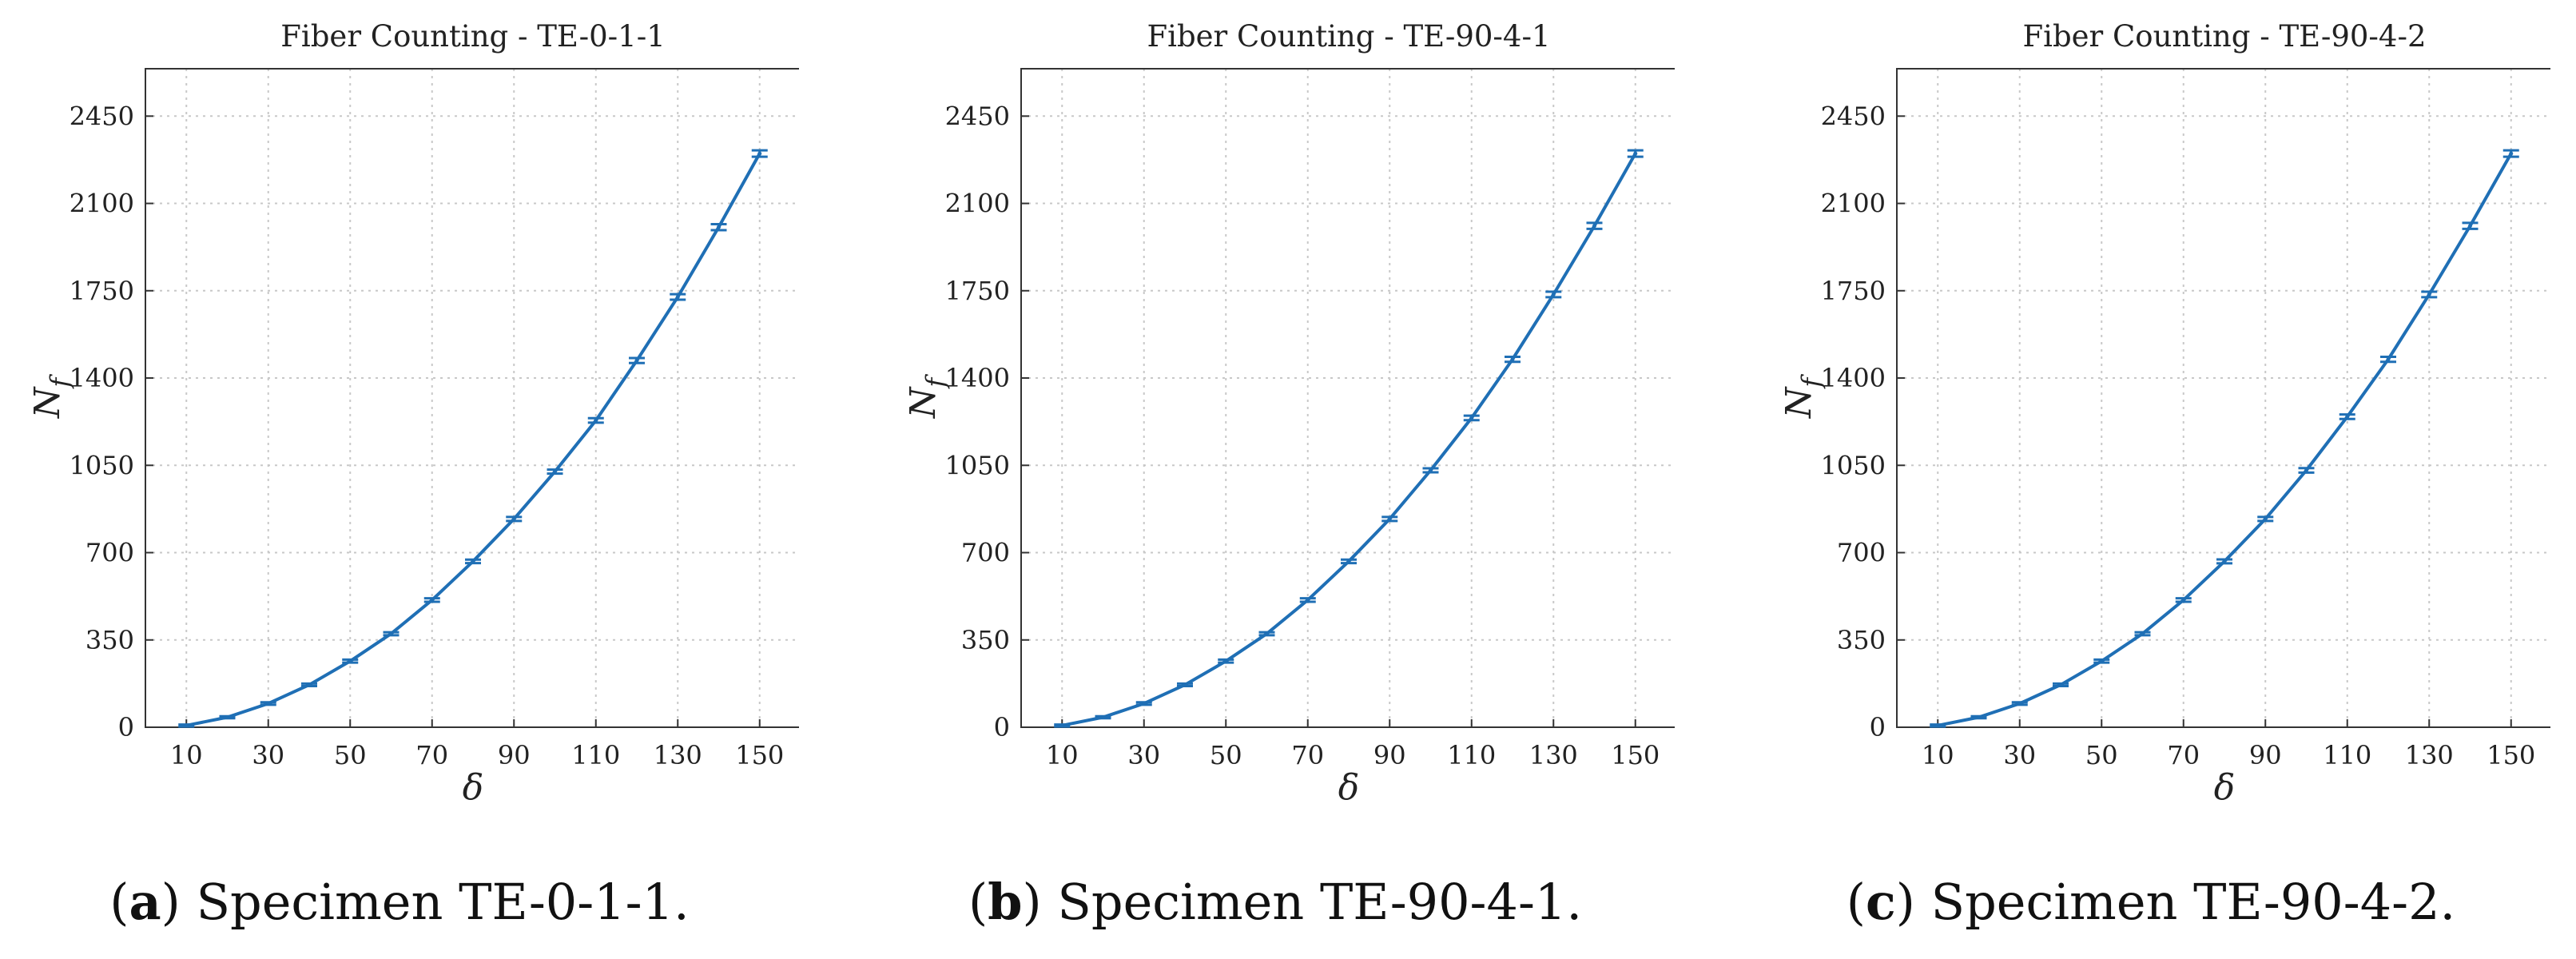 The height and width of the screenshot is (959, 2576). Describe the element at coordinates (977, 465) in the screenshot. I see `pb-y-tick-label-3: 1050` at that location.